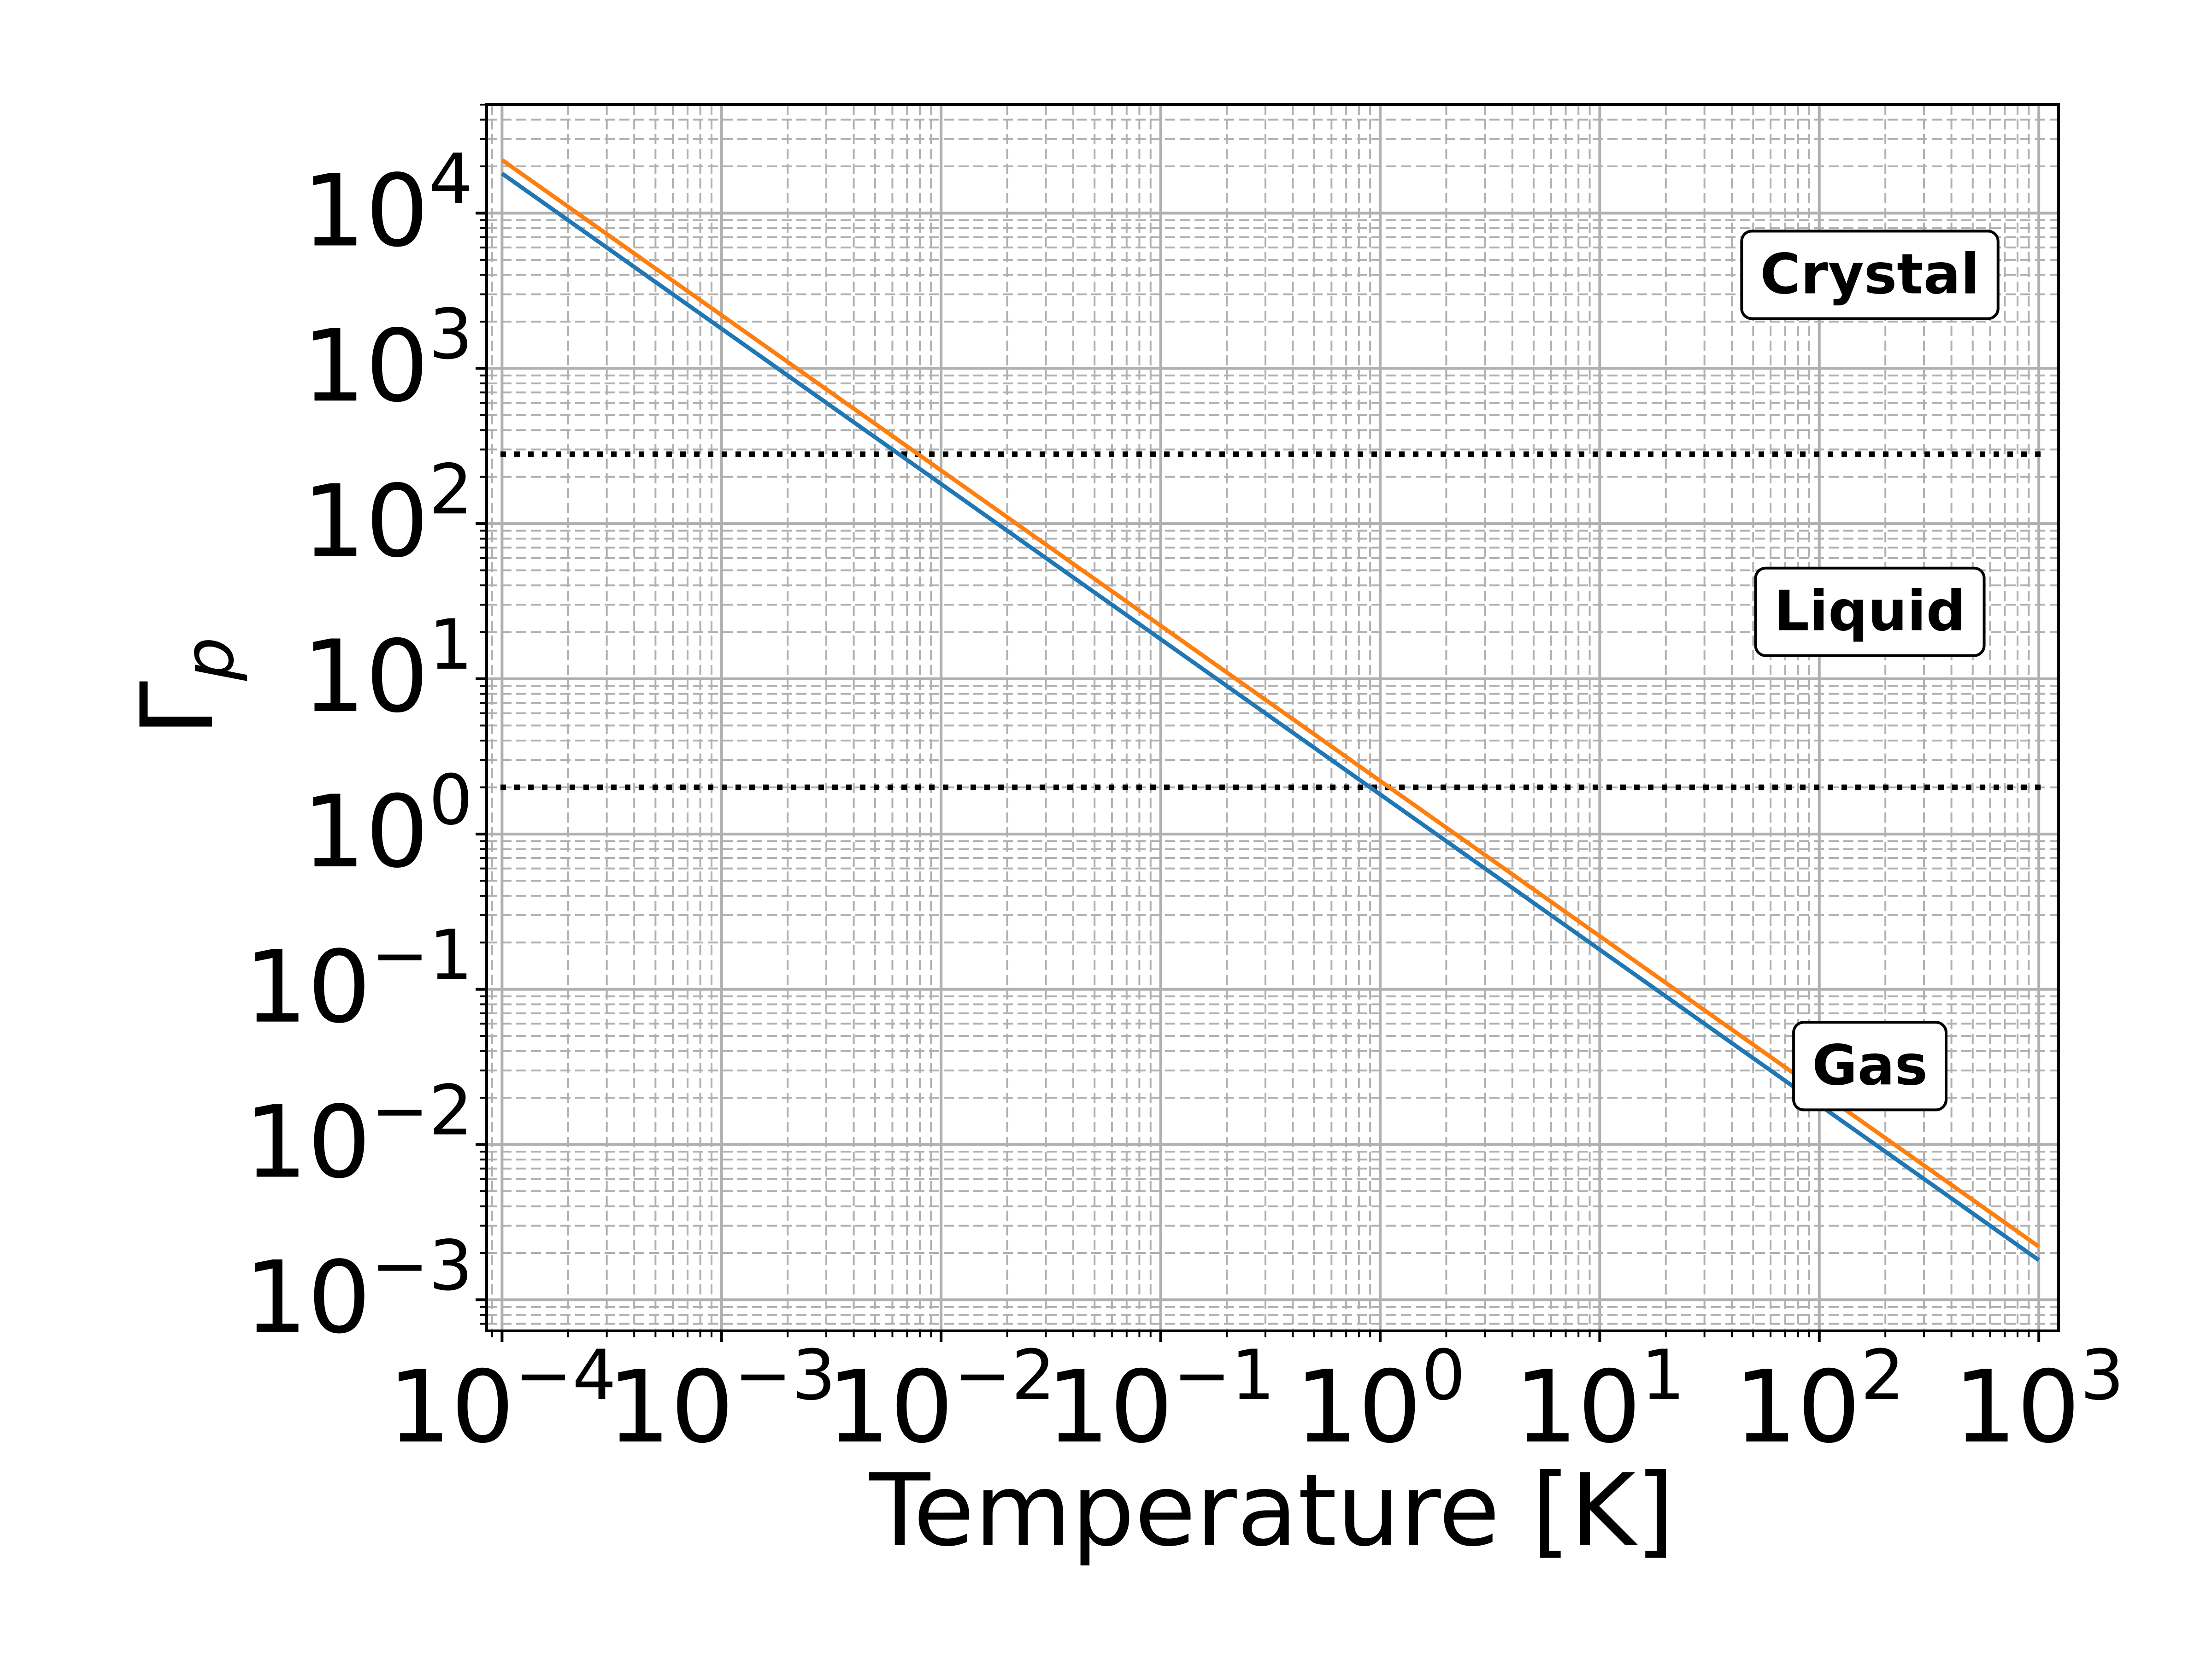 The image size is (2212, 1659). I want to click on region-label: Gas, so click(1870, 1066).